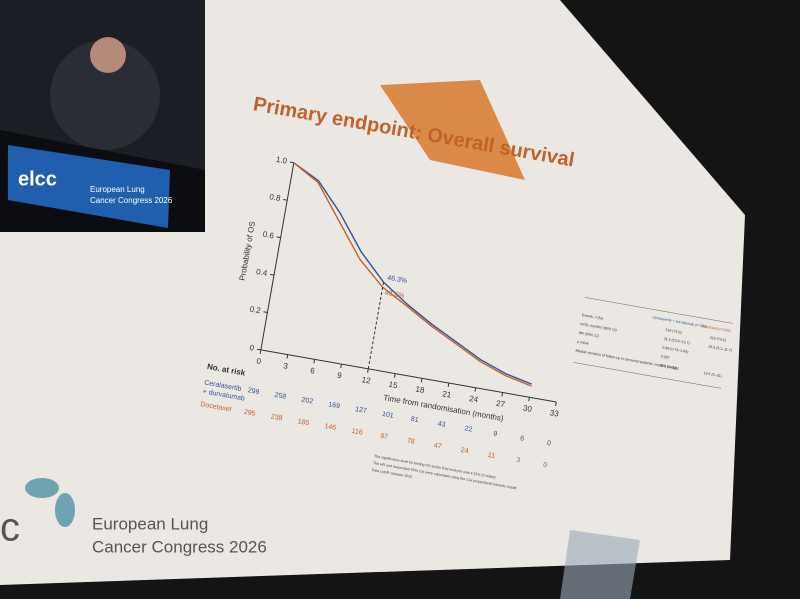 The image size is (800, 599). I want to click on risk-count: 22, so click(468, 429).